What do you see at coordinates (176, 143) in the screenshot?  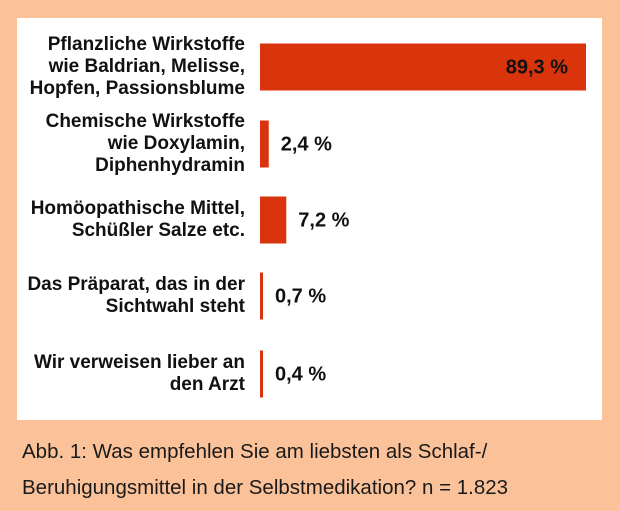 I see `category-label-line: wie Doxylamin,` at bounding box center [176, 143].